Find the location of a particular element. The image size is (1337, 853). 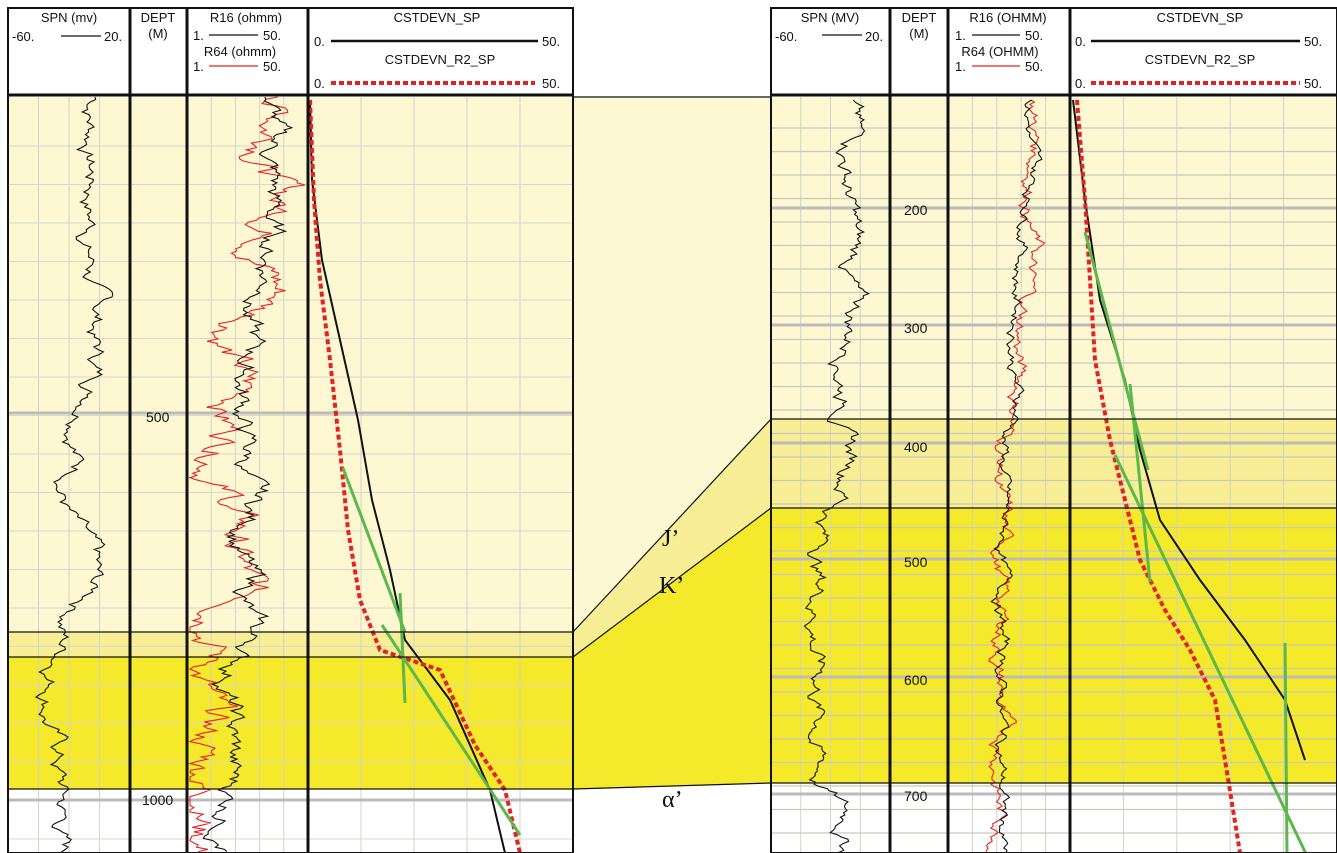

right-spn-curve is located at coordinates (837, 476).